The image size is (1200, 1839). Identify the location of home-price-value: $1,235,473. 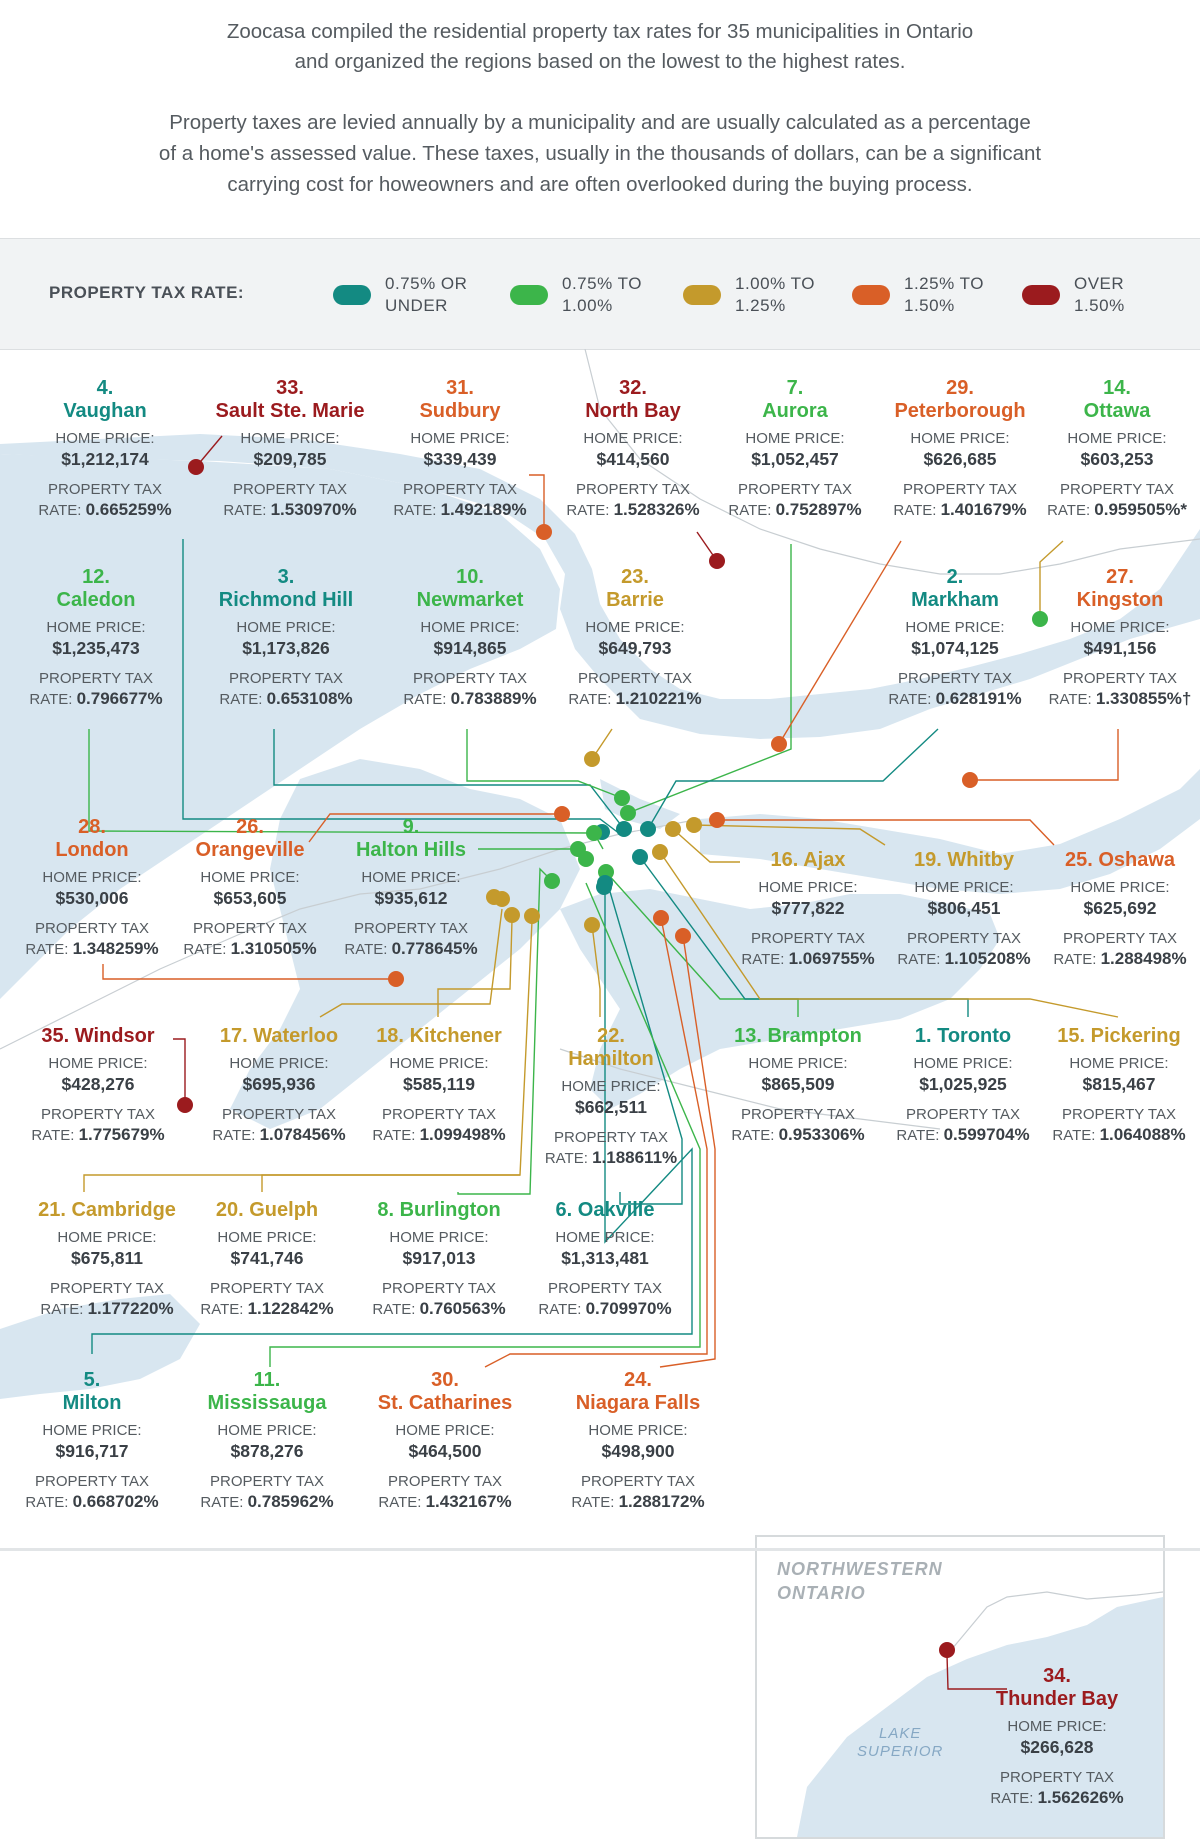
(96, 648).